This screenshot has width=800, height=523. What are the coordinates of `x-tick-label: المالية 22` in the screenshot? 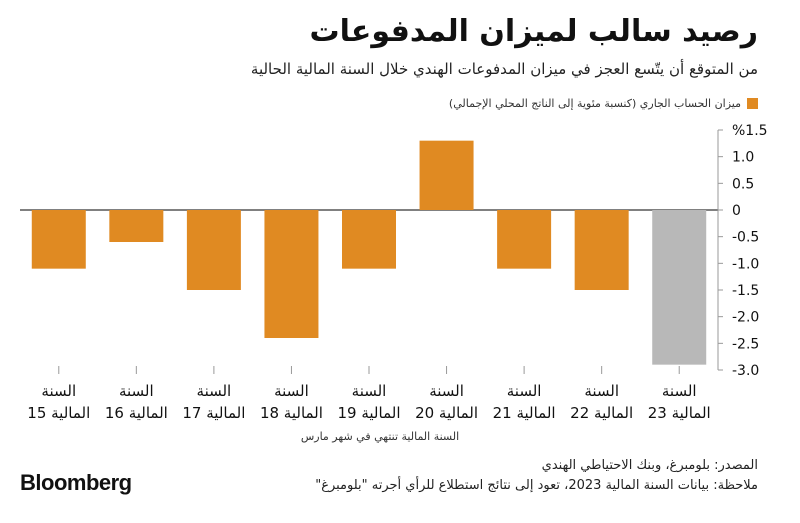 It's located at (601, 413).